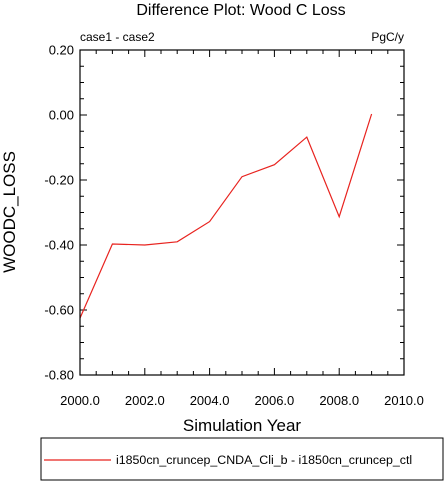 Image resolution: width=445 pixels, height=482 pixels. Describe the element at coordinates (59, 213) in the screenshot. I see `y-tick-labels: 0.20 0.00 -0.20 -0.40 -0.60 -0.80` at that location.